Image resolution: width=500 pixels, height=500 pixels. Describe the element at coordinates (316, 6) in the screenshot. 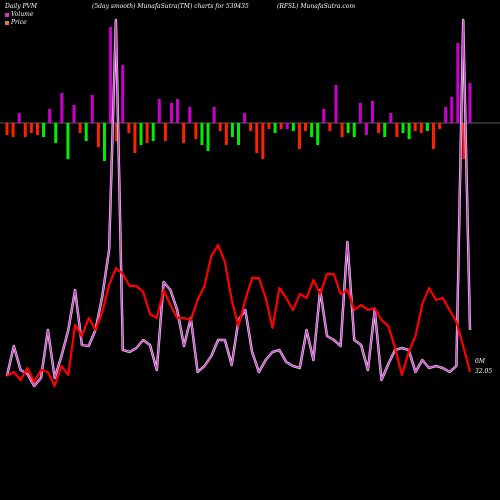

I see `chart-ticker: (RFSL) MunafaSutra.com` at that location.